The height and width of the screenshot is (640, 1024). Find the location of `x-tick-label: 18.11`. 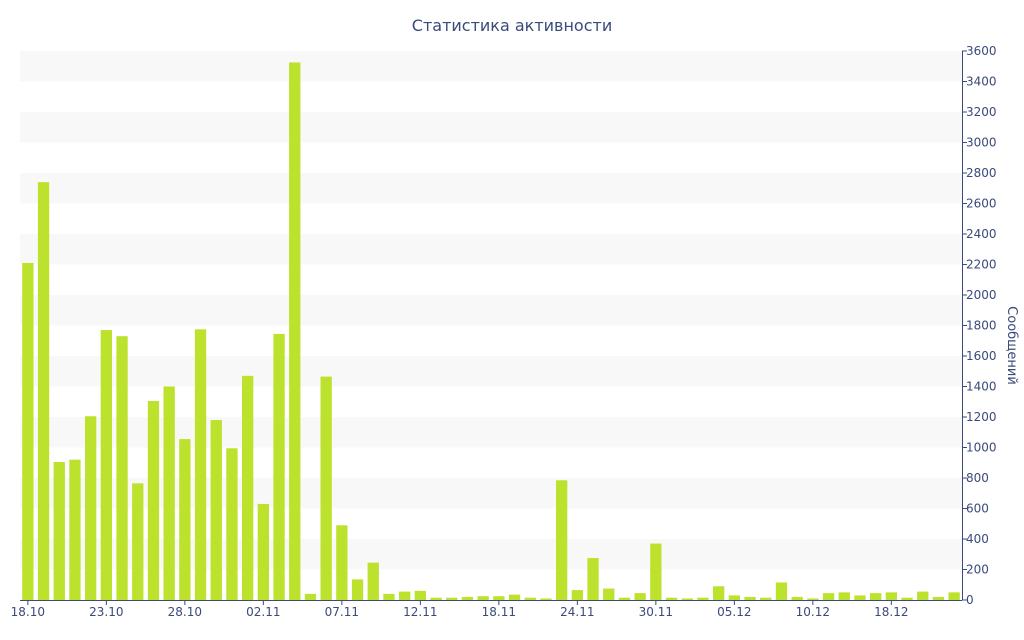

x-tick-label: 18.11 is located at coordinates (499, 612).